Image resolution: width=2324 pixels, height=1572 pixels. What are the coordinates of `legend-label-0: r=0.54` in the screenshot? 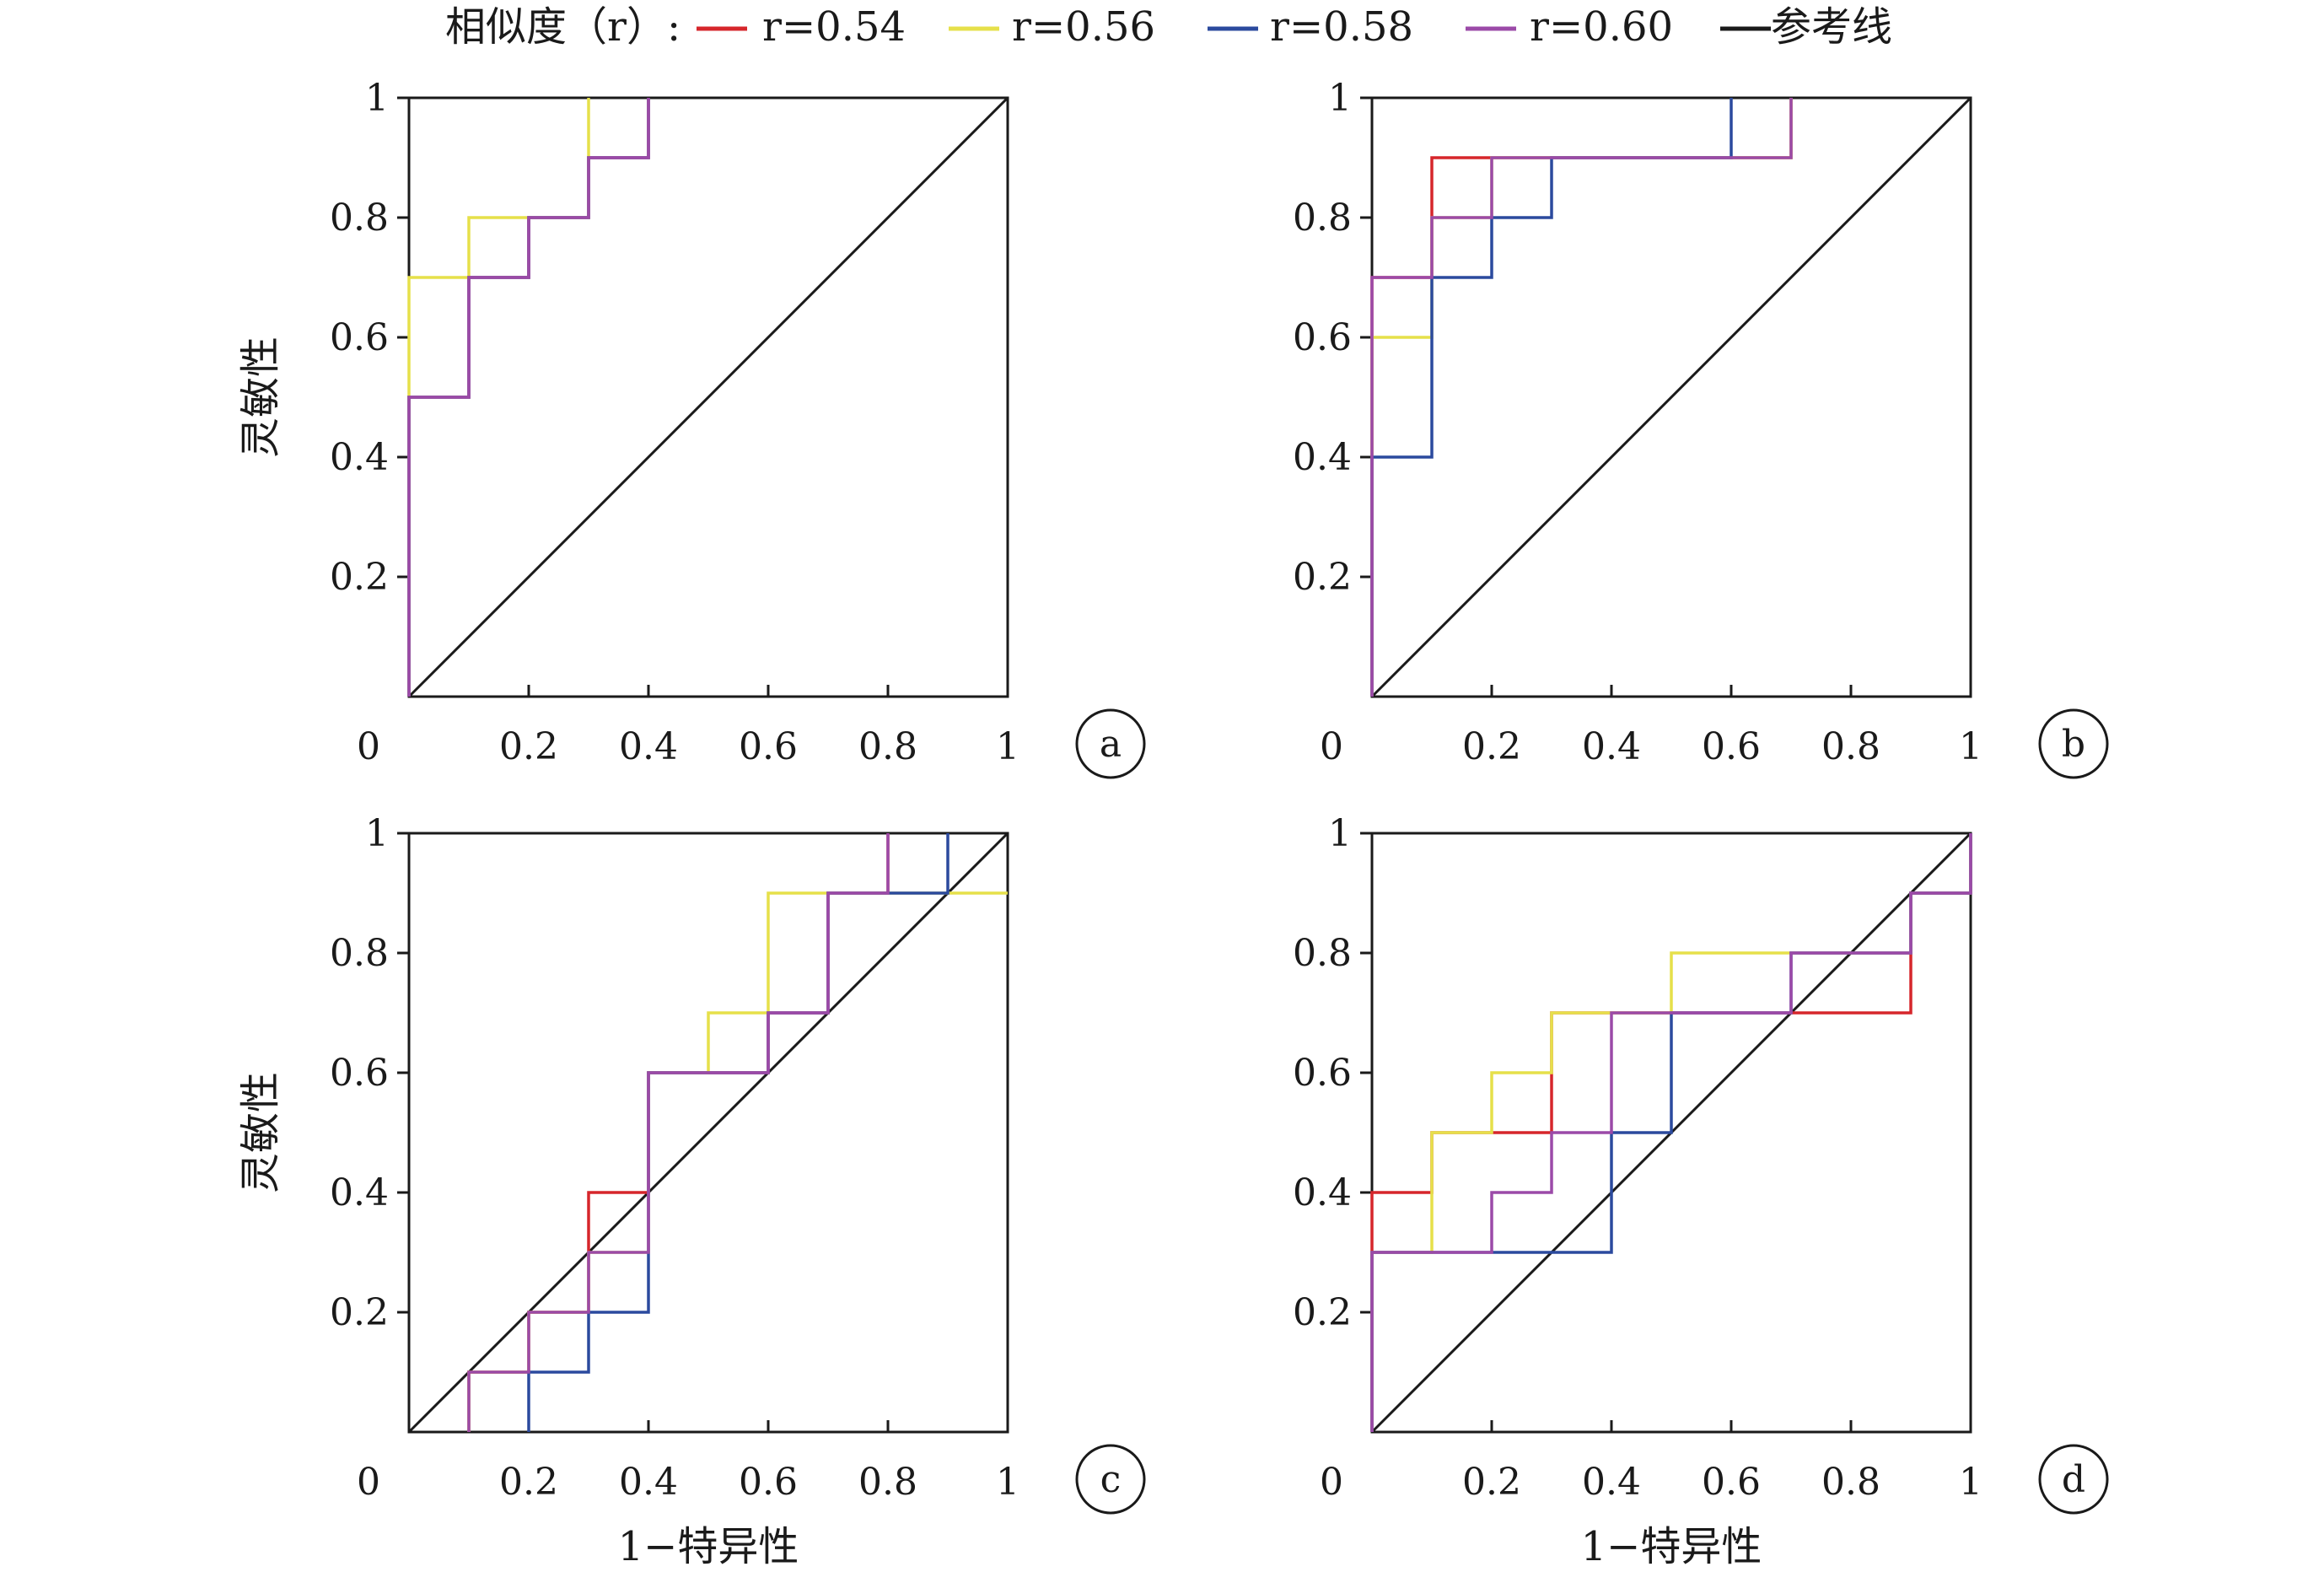 It's located at (834, 27).